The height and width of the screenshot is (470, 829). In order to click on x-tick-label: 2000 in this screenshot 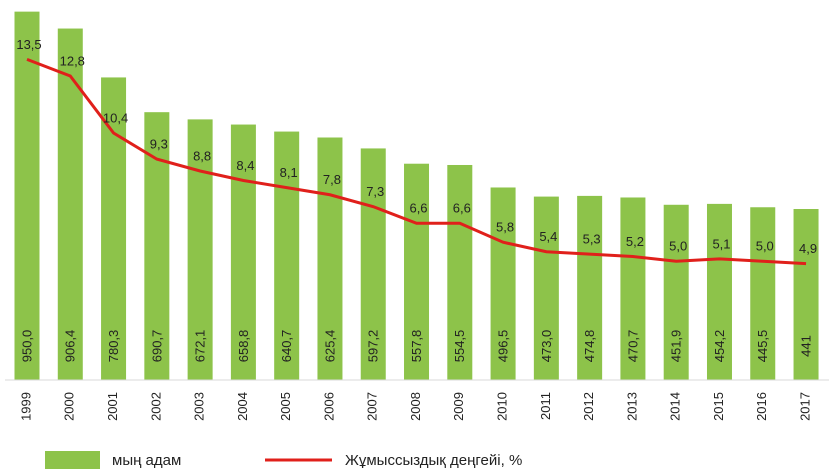, I will do `click(69, 406)`.